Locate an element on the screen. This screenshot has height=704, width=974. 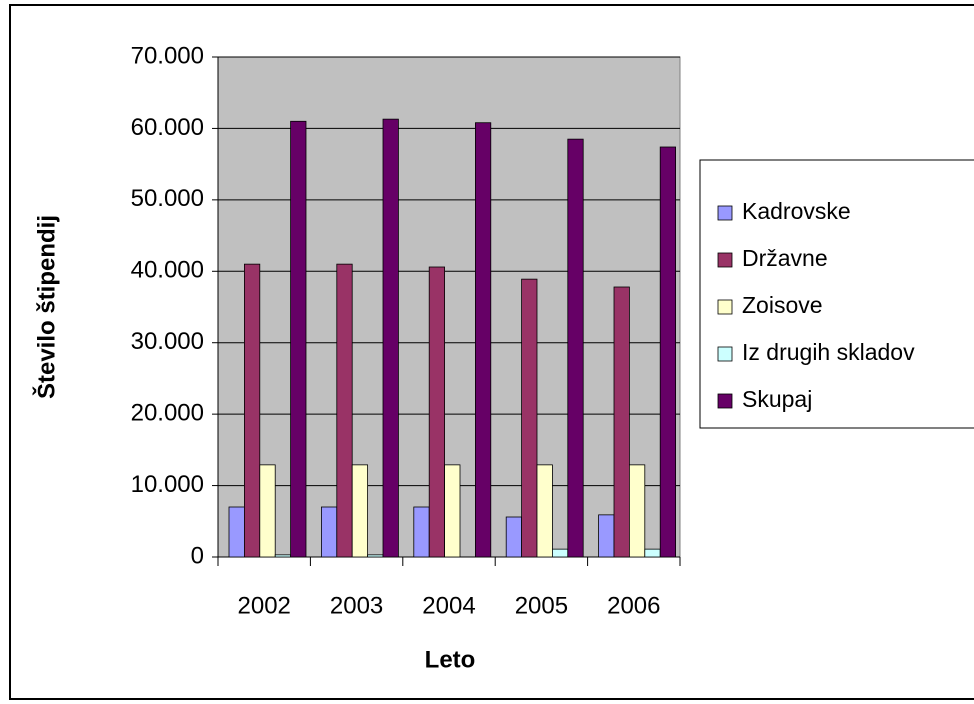
x-tick-label: 2005 is located at coordinates (541, 605).